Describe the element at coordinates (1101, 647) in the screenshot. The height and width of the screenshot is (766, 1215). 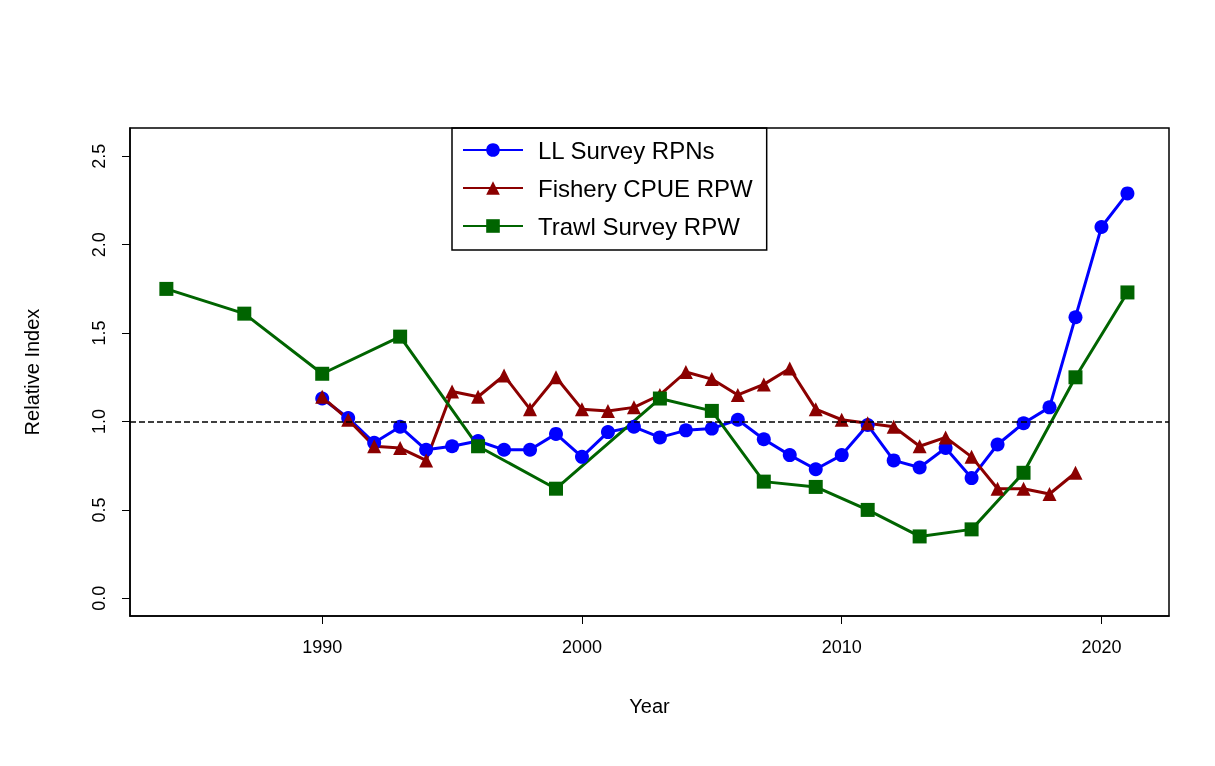
I see `x-tick-label: 2020` at that location.